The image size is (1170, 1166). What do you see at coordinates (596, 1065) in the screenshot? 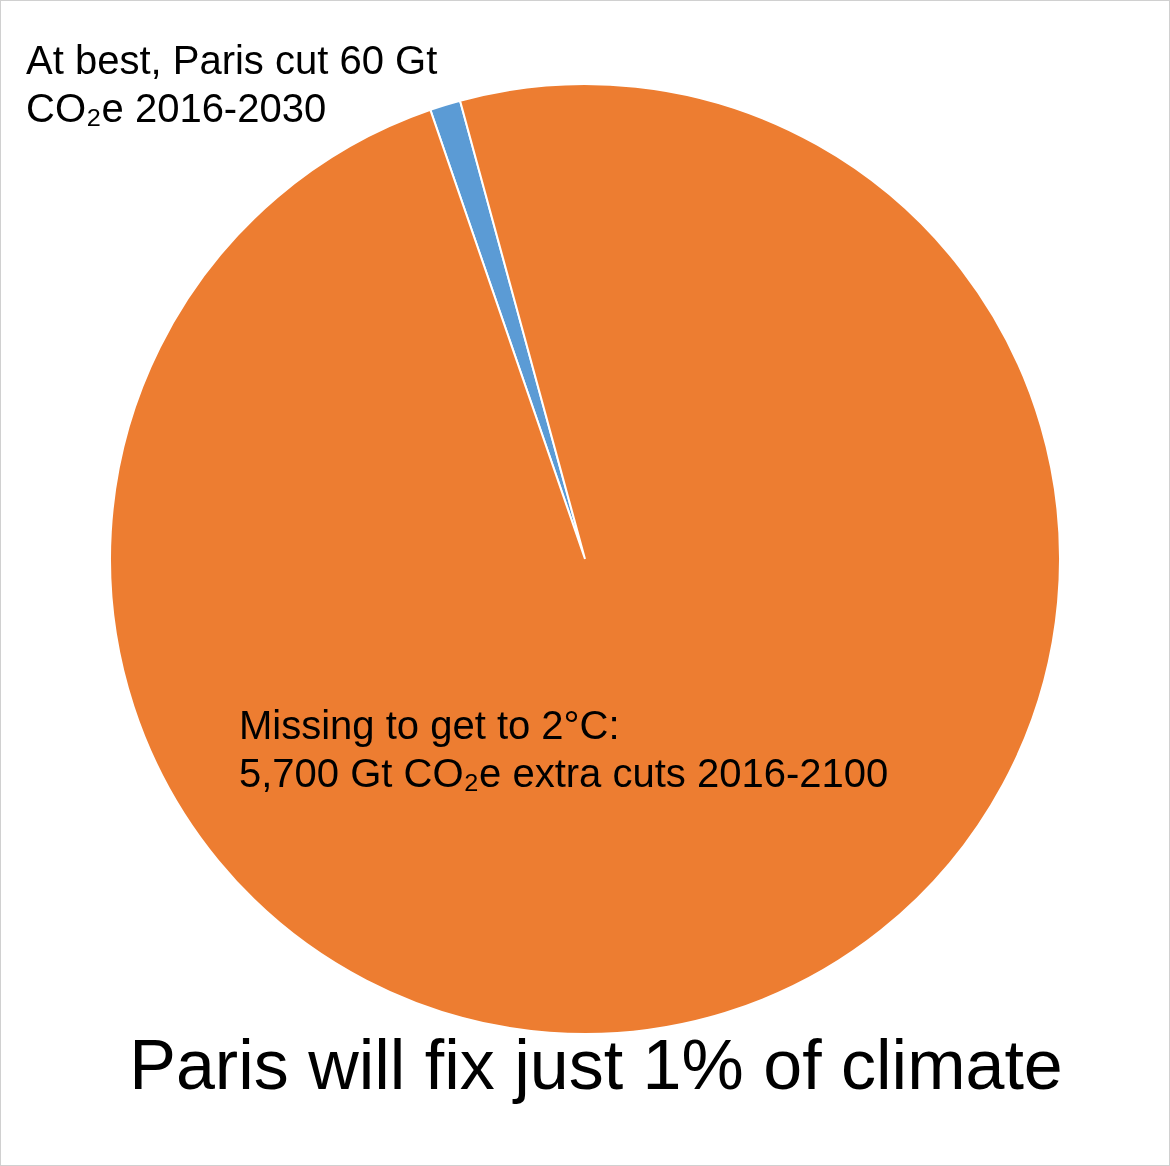
I see `text: Paris will fix just 1% of climate` at bounding box center [596, 1065].